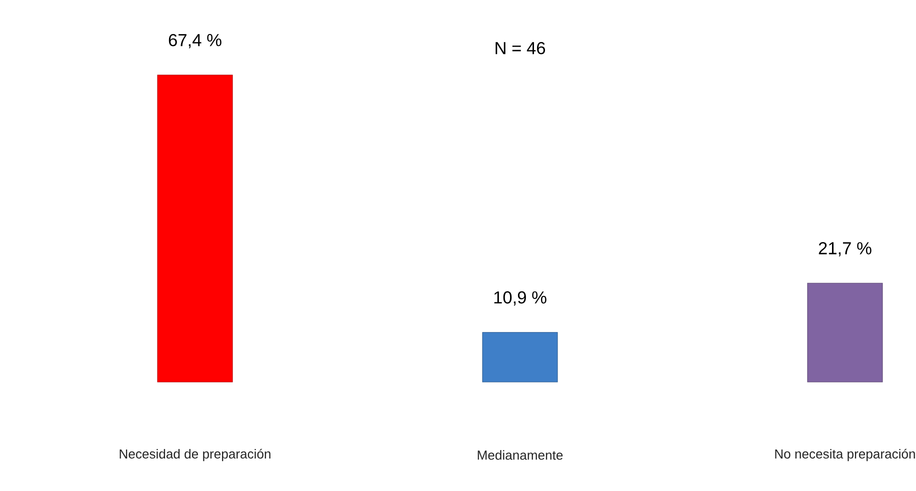 Image resolution: width=916 pixels, height=491 pixels. Describe the element at coordinates (195, 455) in the screenshot. I see `x-tick-label: Necesidad de preparación` at that location.